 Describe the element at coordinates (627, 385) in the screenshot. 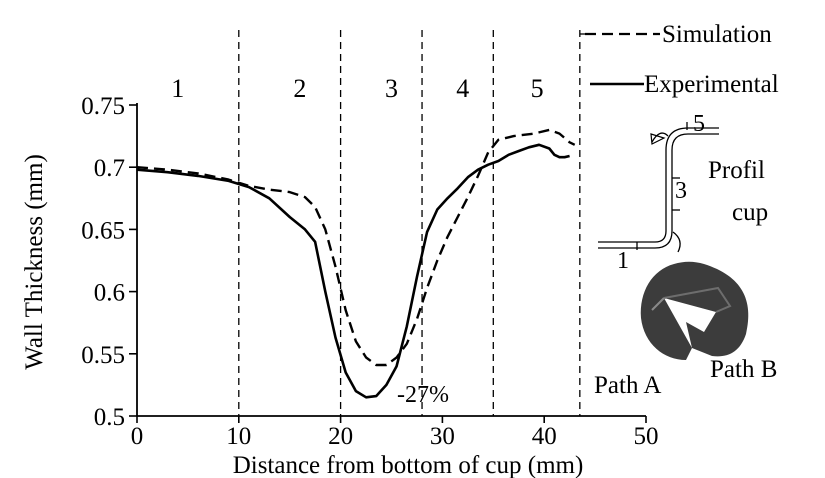

I see `path-a-label: Path A` at that location.